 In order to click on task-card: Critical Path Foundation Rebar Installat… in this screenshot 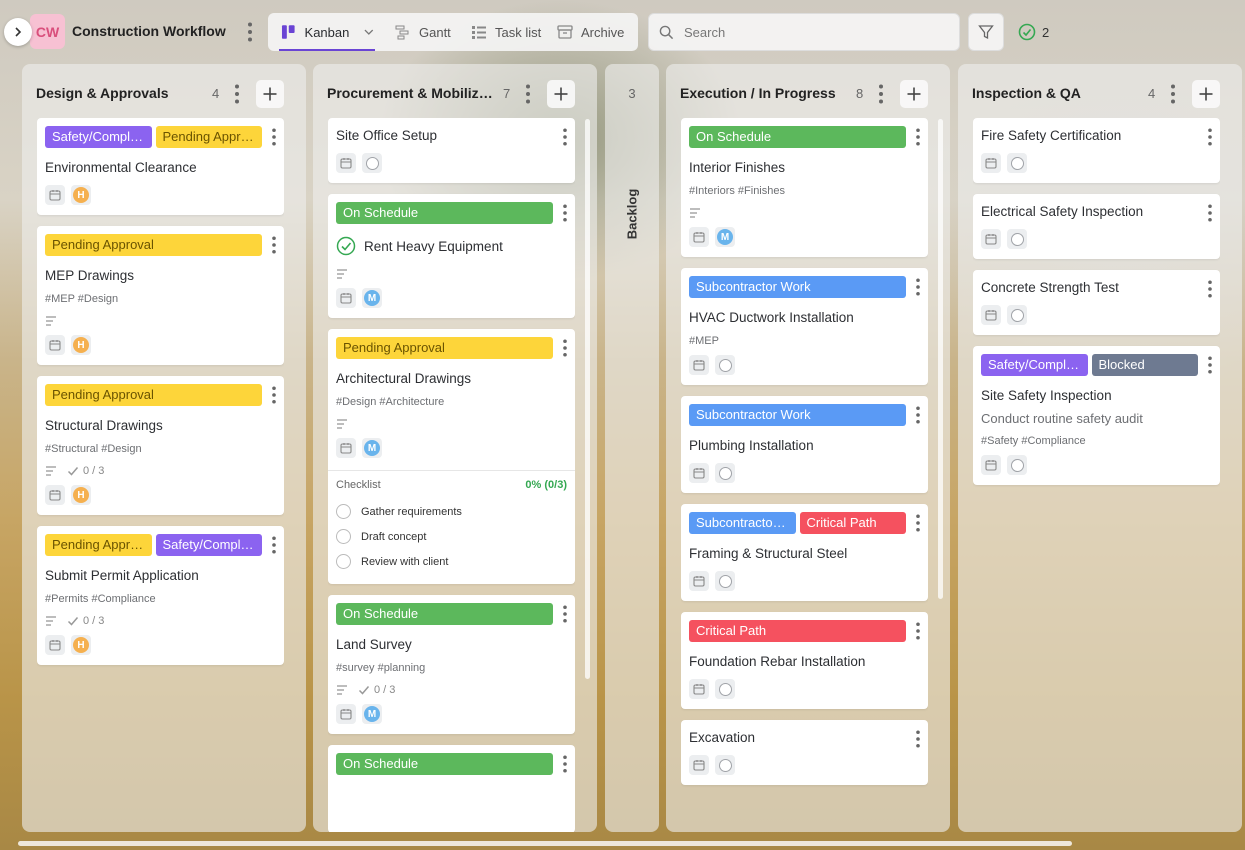, I will do `click(804, 660)`.